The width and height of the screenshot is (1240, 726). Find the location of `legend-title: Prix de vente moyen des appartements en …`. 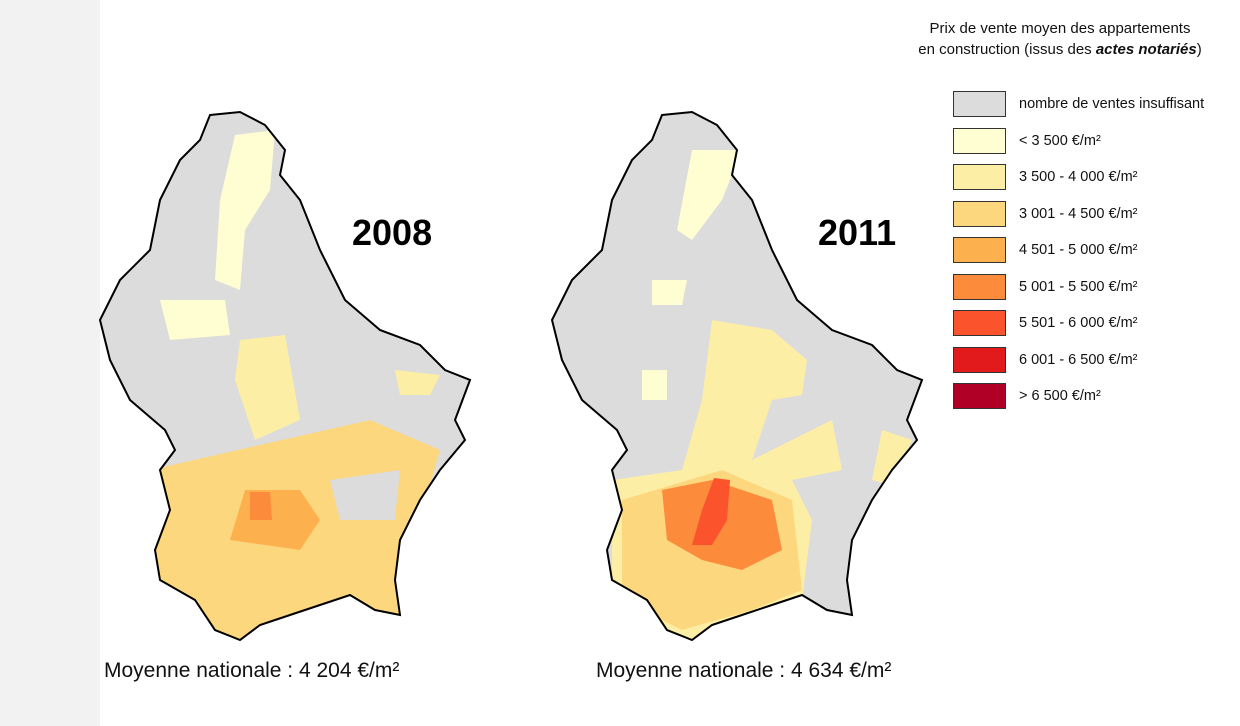

legend-title: Prix de vente moyen des appartements en … is located at coordinates (1060, 39).